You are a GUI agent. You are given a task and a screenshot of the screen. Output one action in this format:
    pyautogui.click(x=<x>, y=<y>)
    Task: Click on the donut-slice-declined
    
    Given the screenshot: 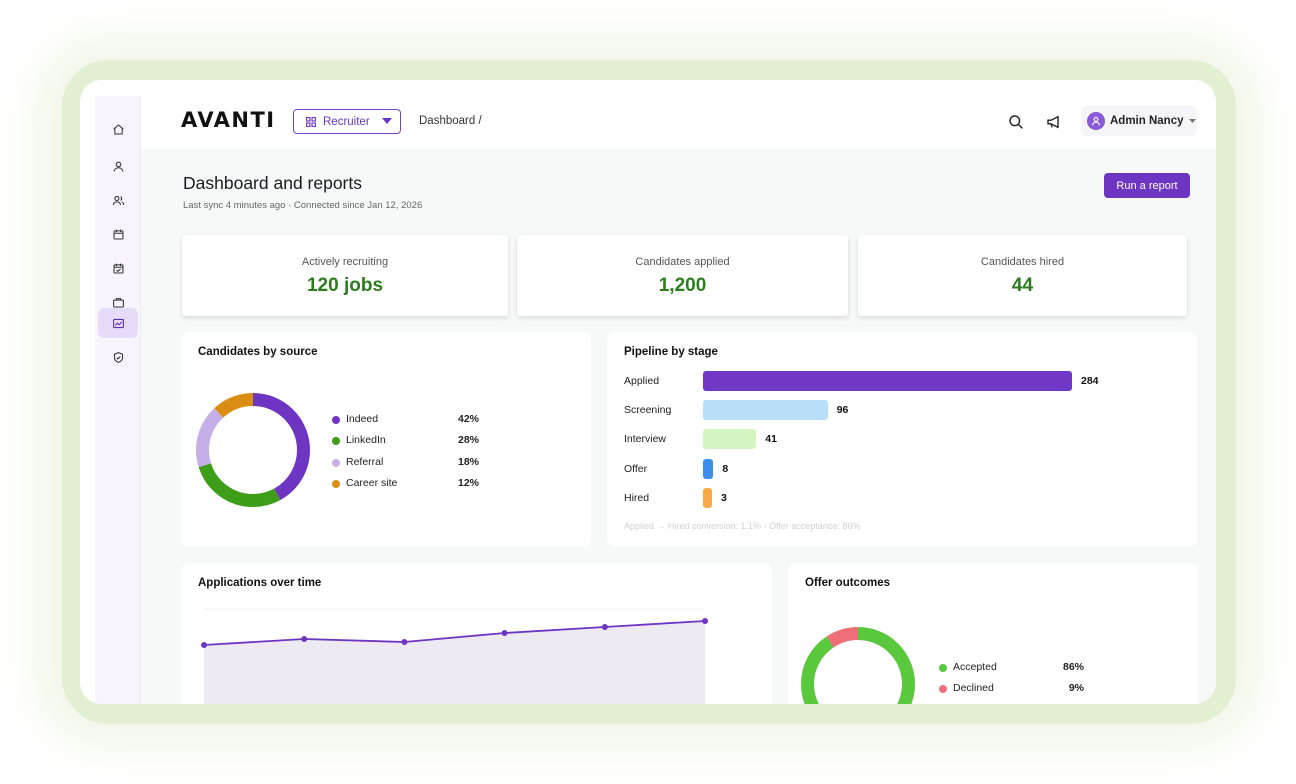 What is the action you would take?
    pyautogui.click(x=858, y=665)
    